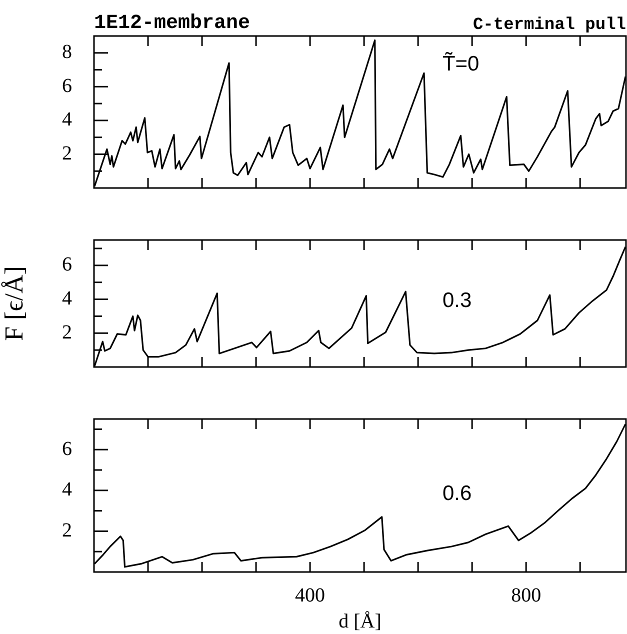  Describe the element at coordinates (172, 24) in the screenshot. I see `chart-title: 1E12-membrane` at that location.